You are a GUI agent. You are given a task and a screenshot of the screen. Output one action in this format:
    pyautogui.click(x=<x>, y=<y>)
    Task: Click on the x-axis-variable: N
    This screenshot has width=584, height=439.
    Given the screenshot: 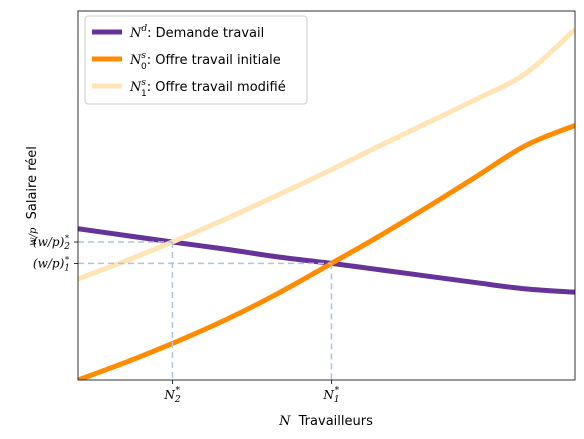 What is the action you would take?
    pyautogui.click(x=284, y=421)
    